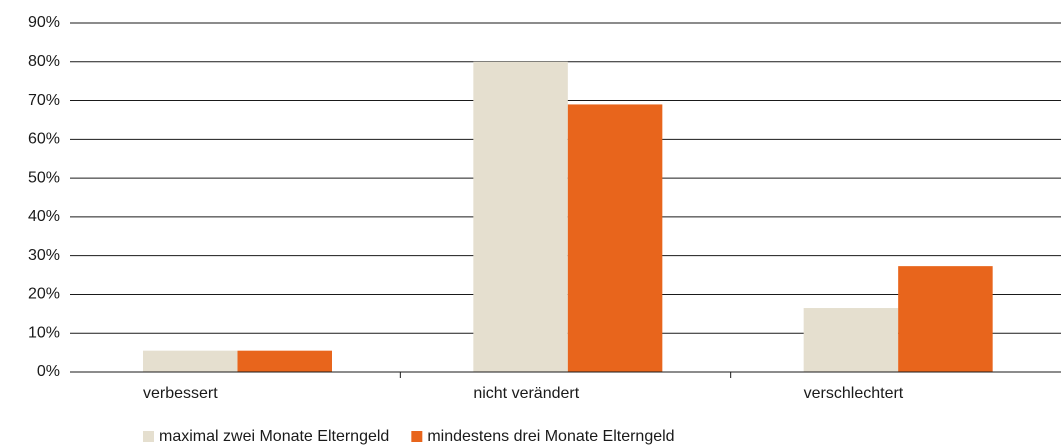 The image size is (1061, 445). Describe the element at coordinates (44, 139) in the screenshot. I see `y-tick-label: 60%` at that location.